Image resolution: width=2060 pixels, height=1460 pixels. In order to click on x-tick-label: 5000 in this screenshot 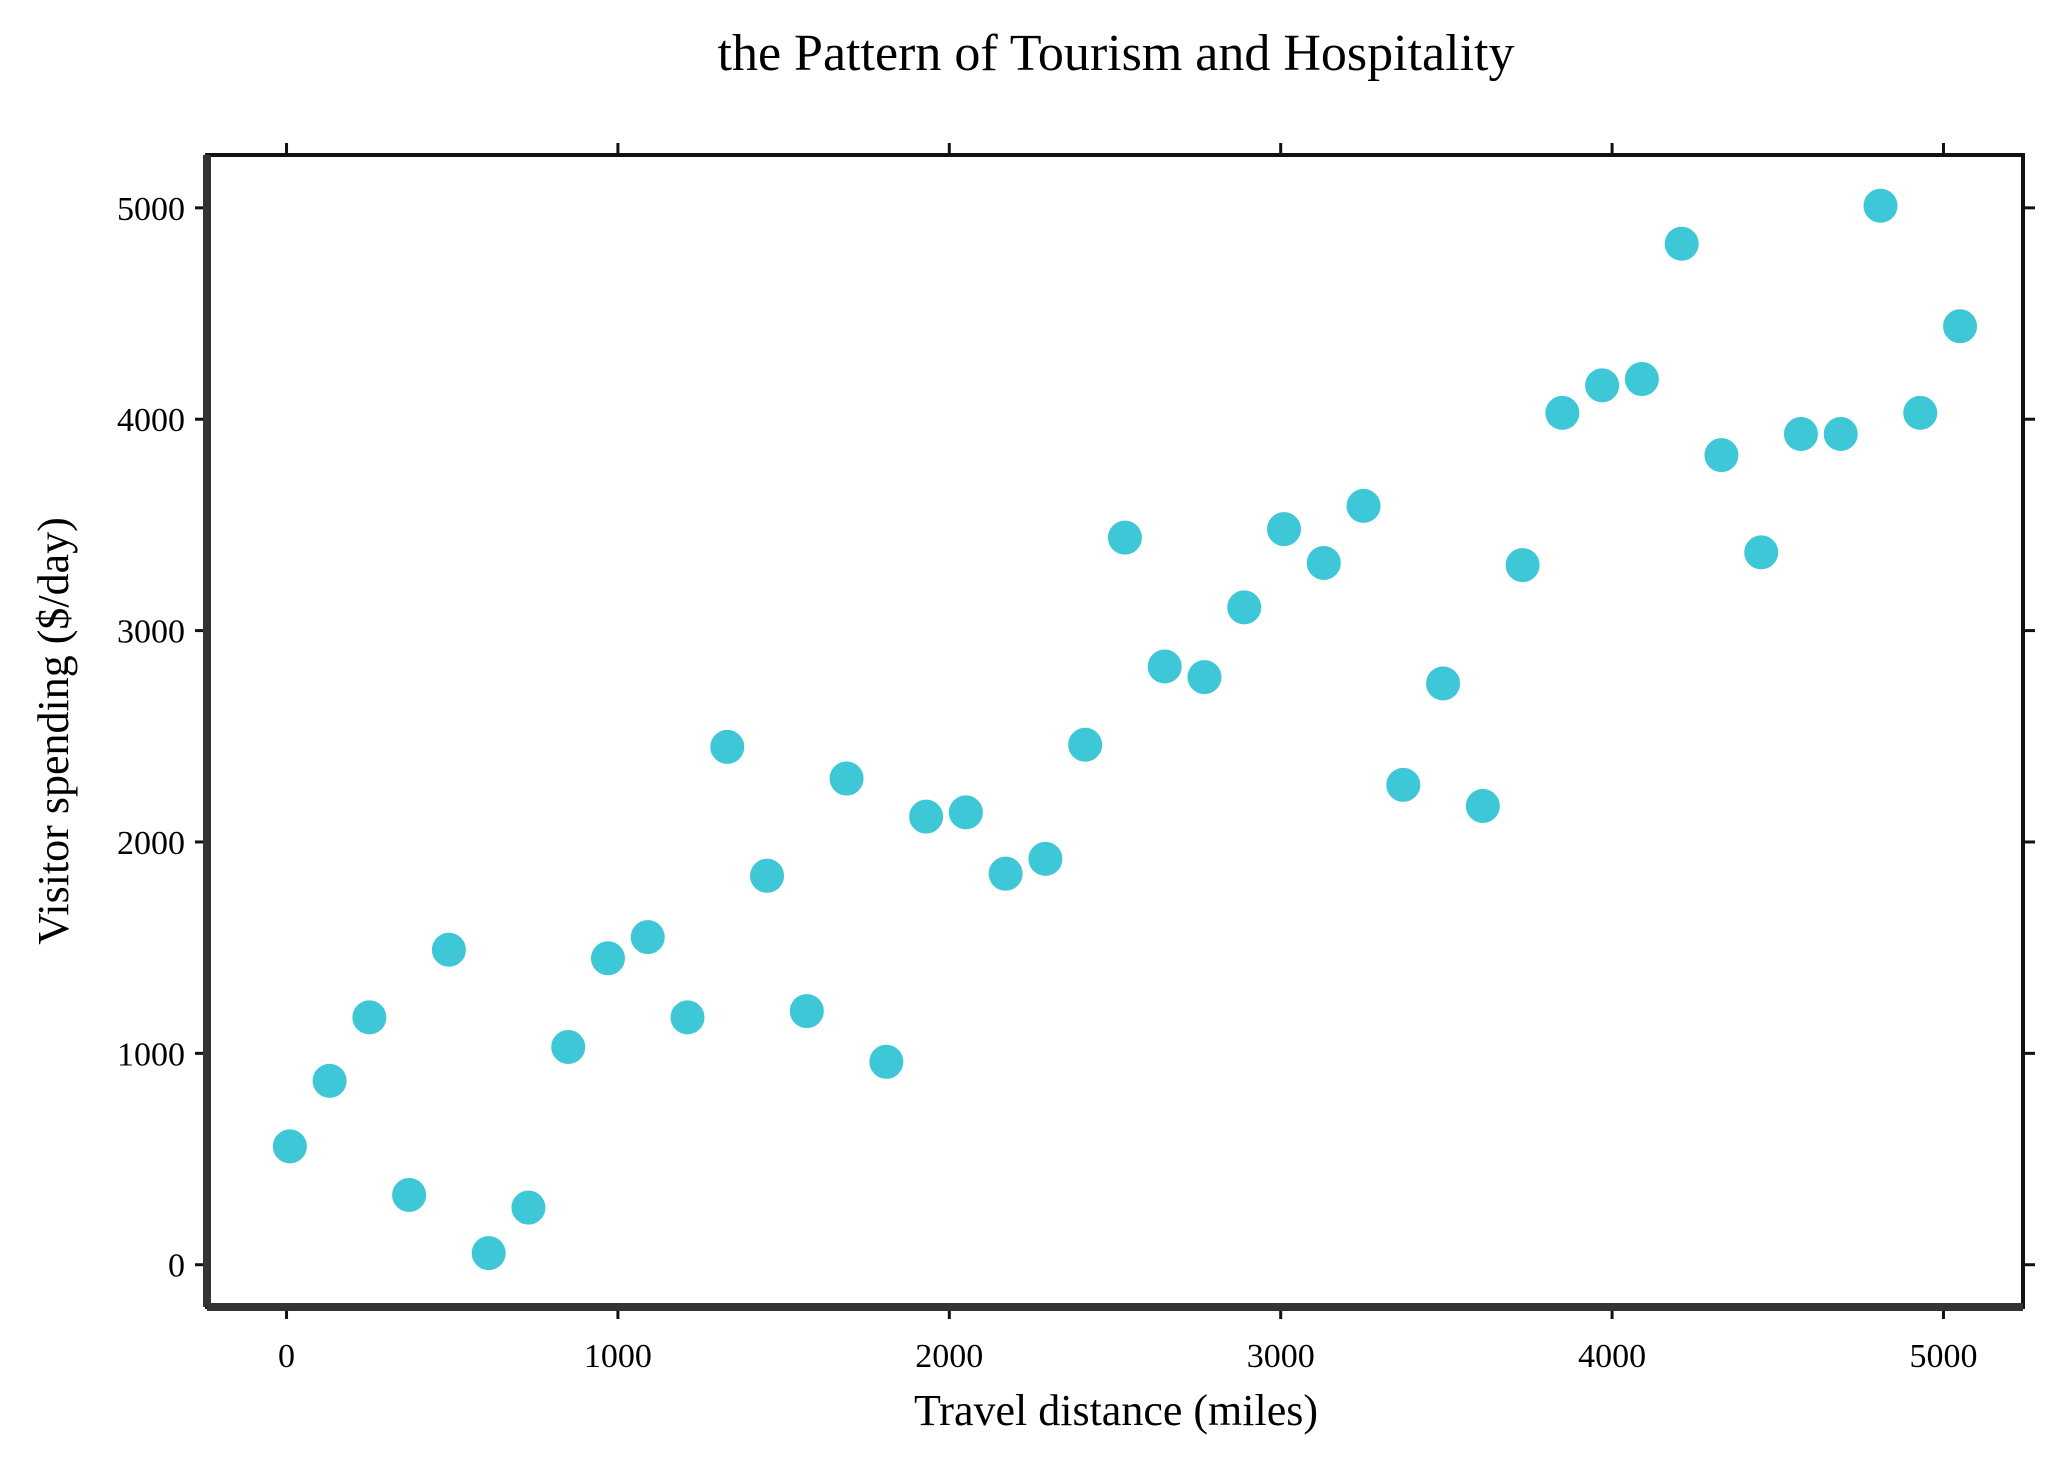, I will do `click(1943, 1356)`.